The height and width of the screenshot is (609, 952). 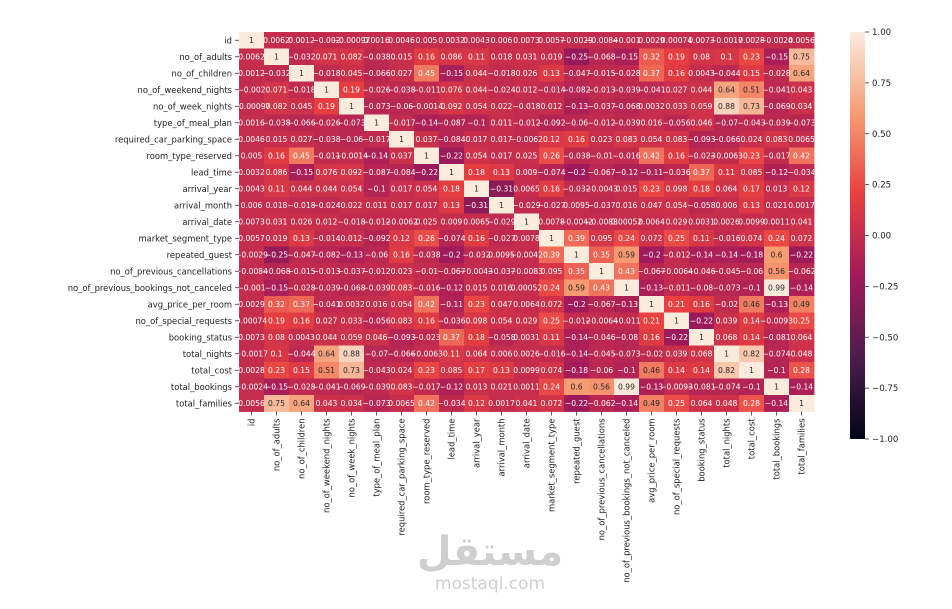 I want to click on y-tick-label: no_of_children, so click(x=202, y=73).